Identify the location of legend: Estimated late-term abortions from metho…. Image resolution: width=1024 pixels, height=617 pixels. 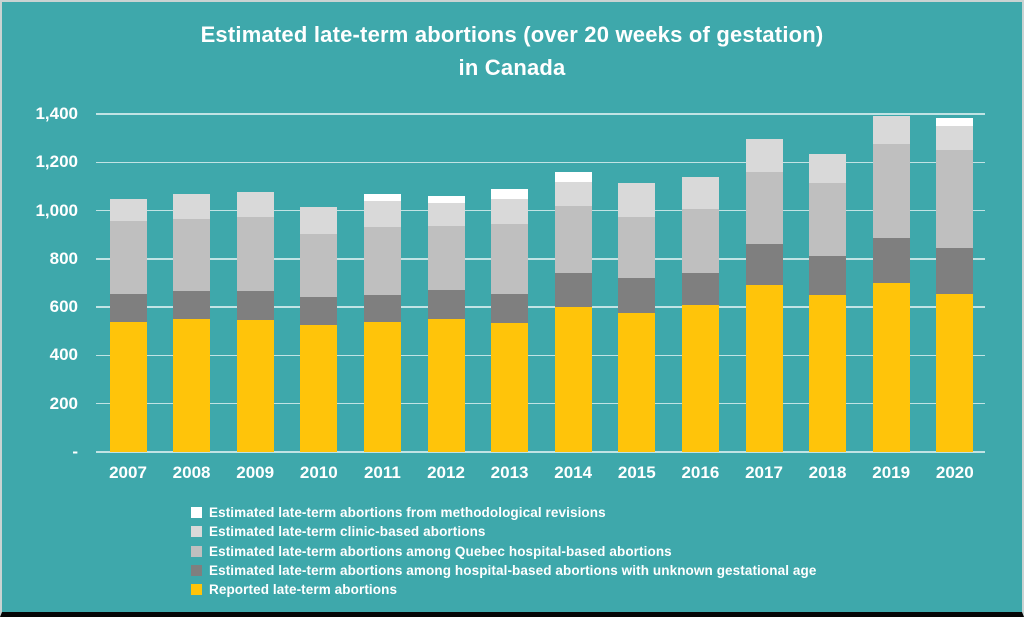
(503, 551).